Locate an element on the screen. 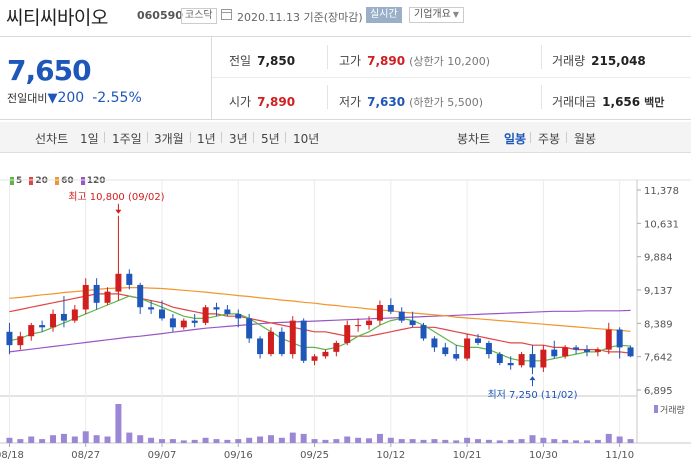  high-value: 7,890 is located at coordinates (386, 61).